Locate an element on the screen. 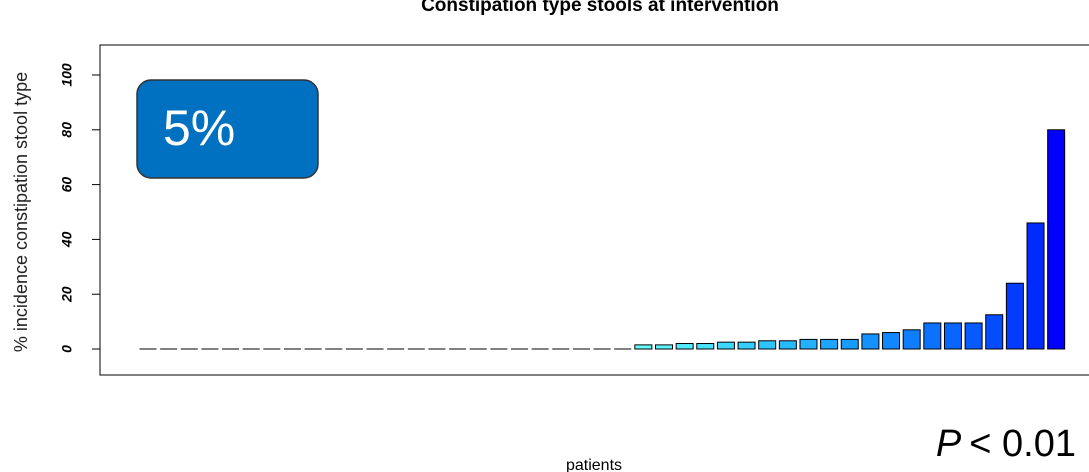 This screenshot has height=472, width=1089. y-tick-label: 100 is located at coordinates (67, 75).